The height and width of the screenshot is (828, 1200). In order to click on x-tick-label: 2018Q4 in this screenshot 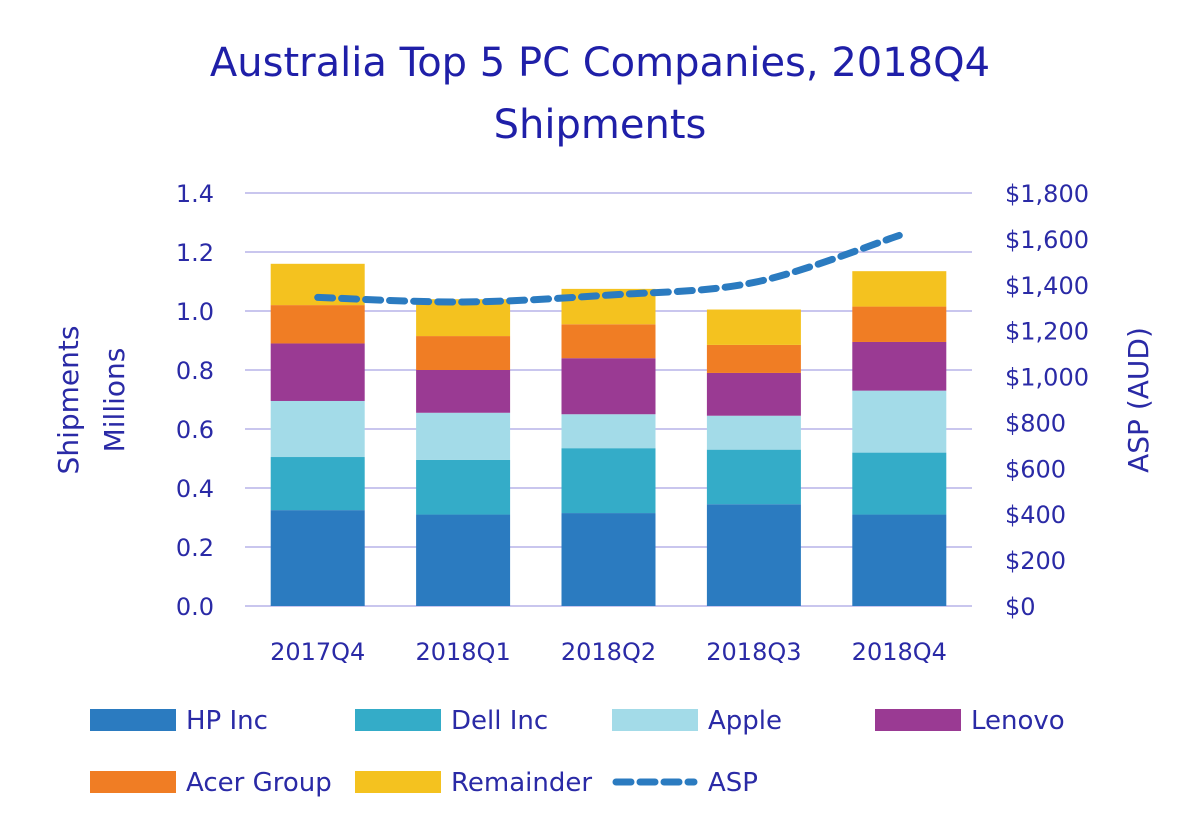, I will do `click(899, 652)`.